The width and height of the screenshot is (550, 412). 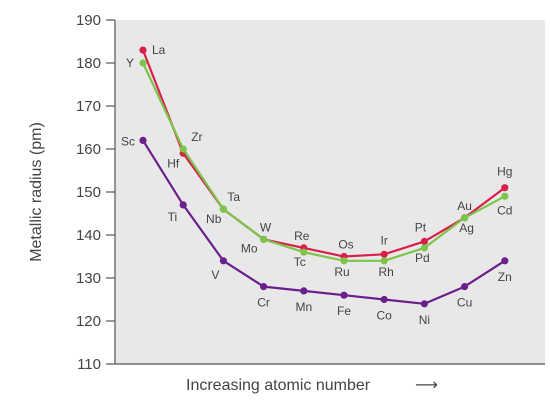 I want to click on point-label-mn: Mn, so click(x=303, y=307).